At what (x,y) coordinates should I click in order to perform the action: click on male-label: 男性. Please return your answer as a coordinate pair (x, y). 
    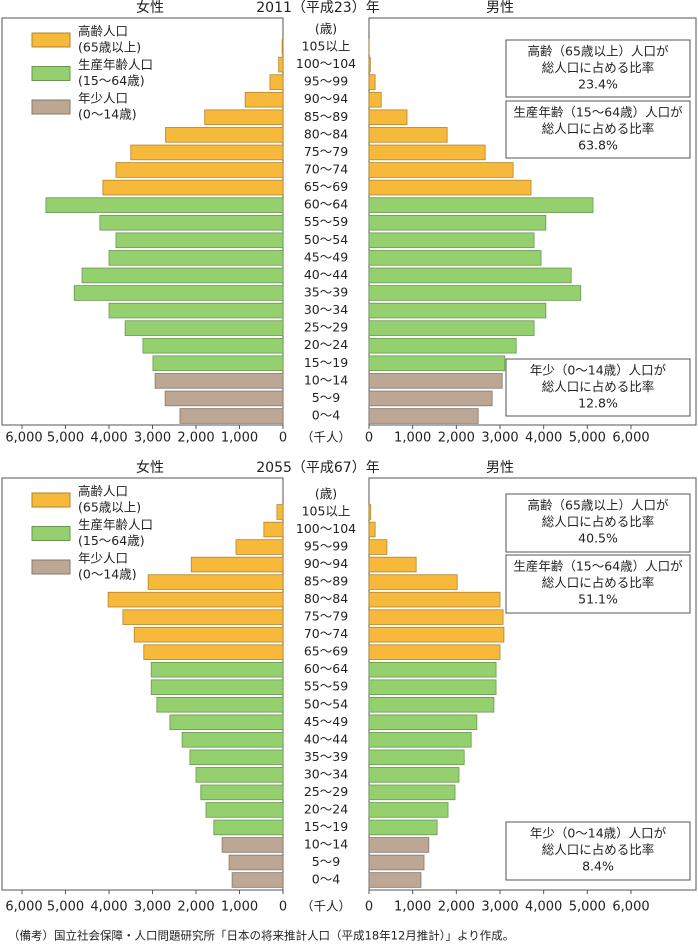
    Looking at the image, I should click on (500, 468).